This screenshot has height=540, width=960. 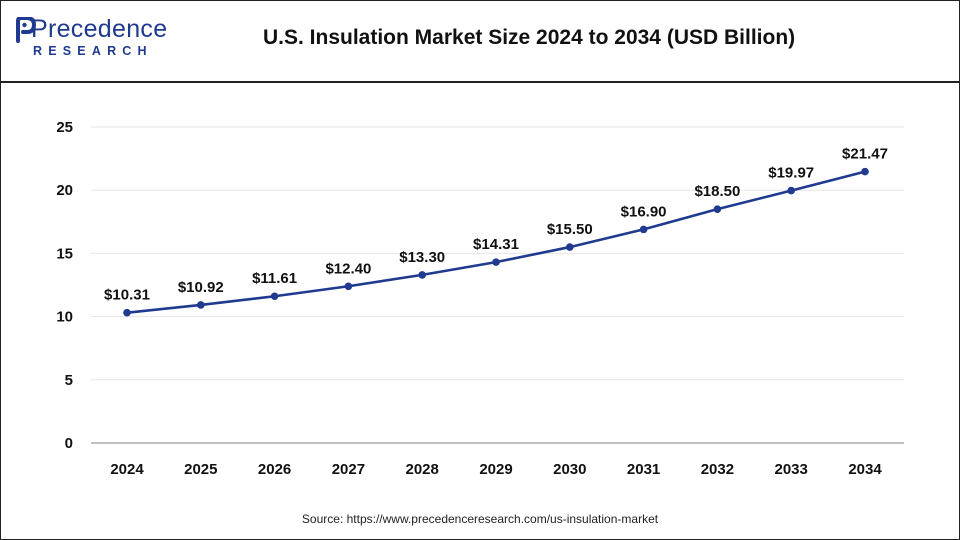 What do you see at coordinates (64, 190) in the screenshot?
I see `y-tick-label: 20` at bounding box center [64, 190].